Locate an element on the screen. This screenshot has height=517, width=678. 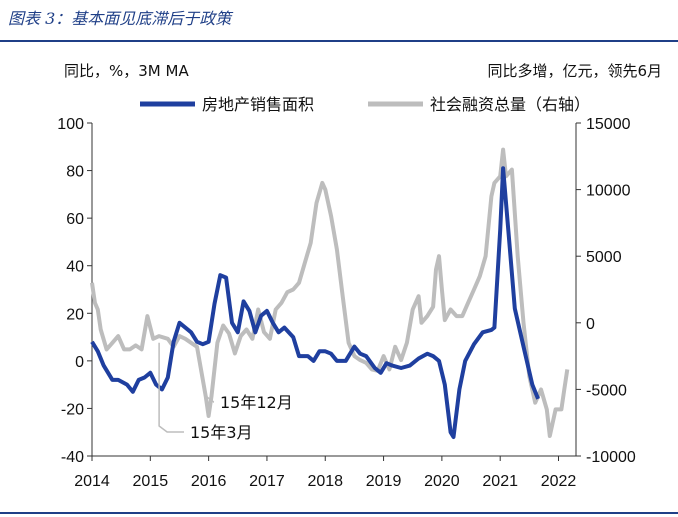
x-tick-label: 2014 is located at coordinates (92, 481).